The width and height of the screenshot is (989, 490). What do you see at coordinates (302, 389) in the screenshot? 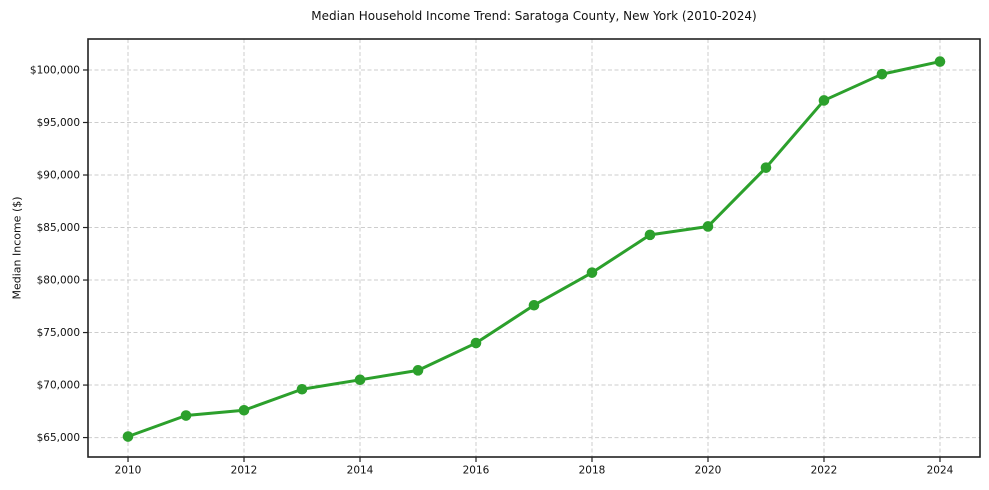
I see `data-point-2013` at bounding box center [302, 389].